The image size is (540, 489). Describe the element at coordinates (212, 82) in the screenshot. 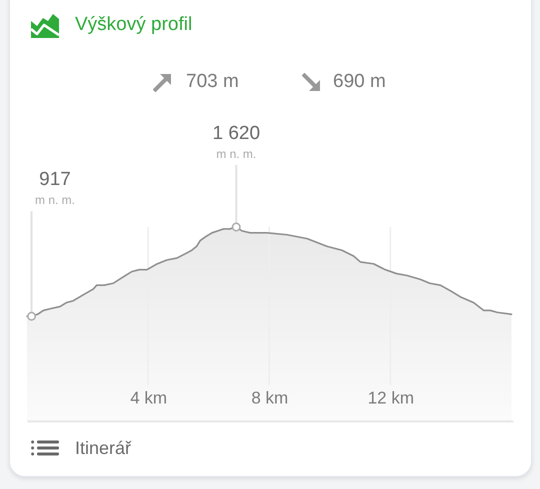

I see `text: 703 m` at that location.